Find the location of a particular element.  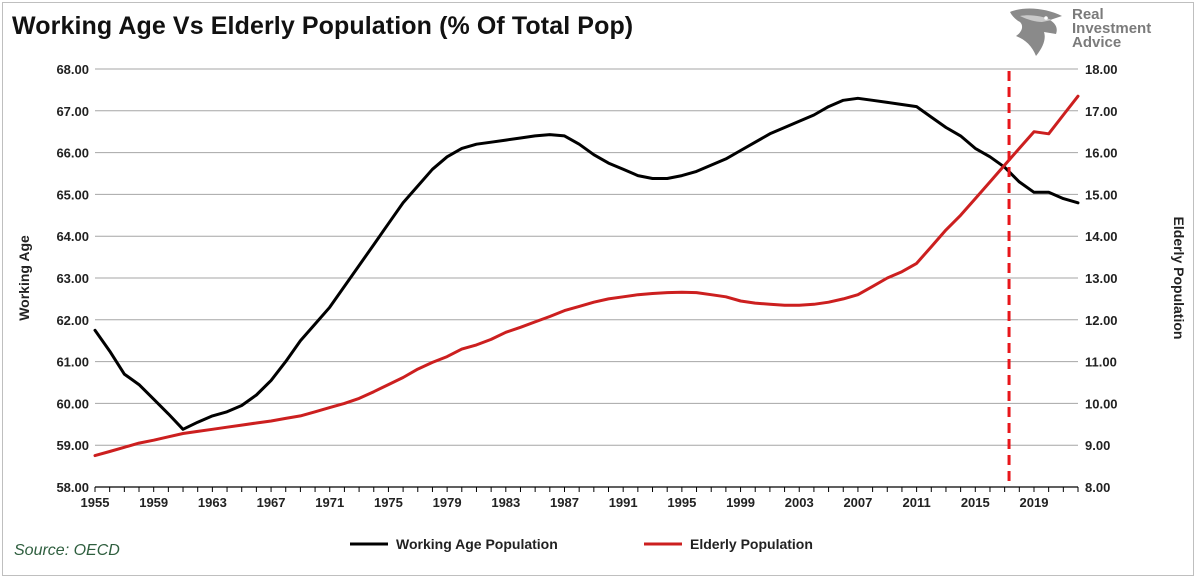

right-tick-label: 10.00 is located at coordinates (1101, 403).